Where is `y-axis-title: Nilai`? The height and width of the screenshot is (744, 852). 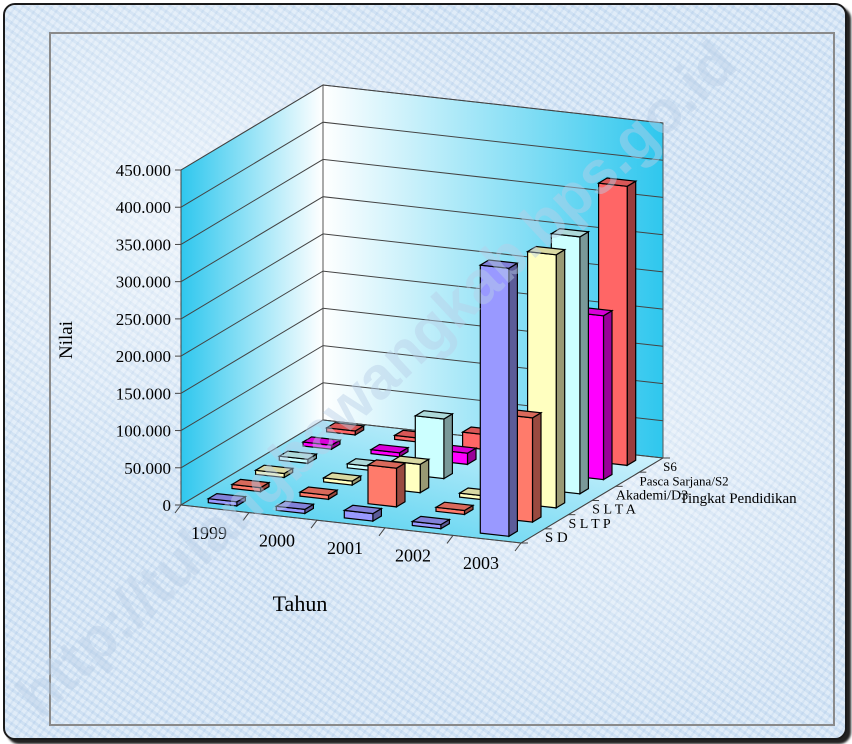
y-axis-title: Nilai is located at coordinates (66, 340).